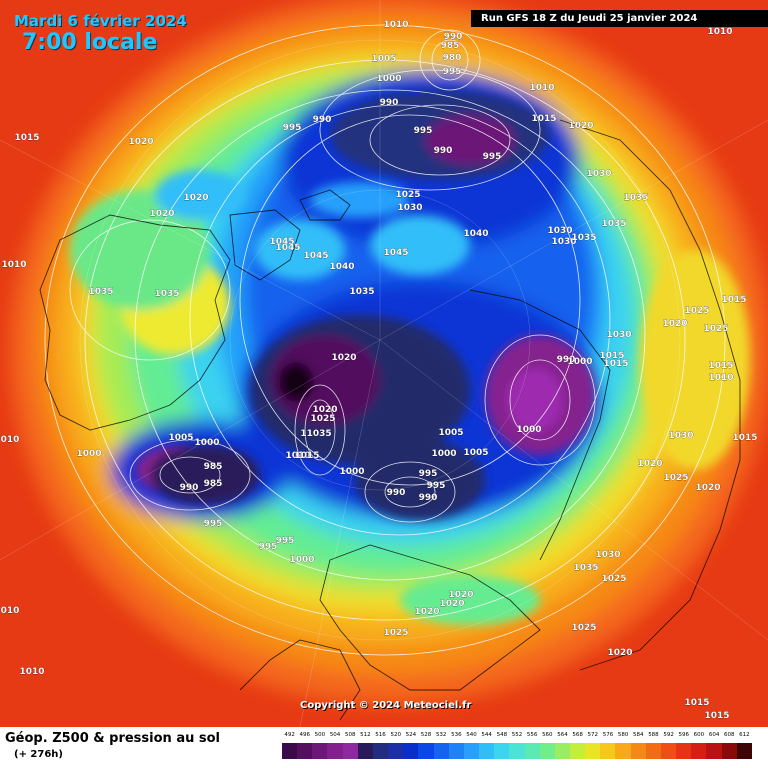  What do you see at coordinates (471, 735) in the screenshot?
I see `scale-label: 540` at bounding box center [471, 735].